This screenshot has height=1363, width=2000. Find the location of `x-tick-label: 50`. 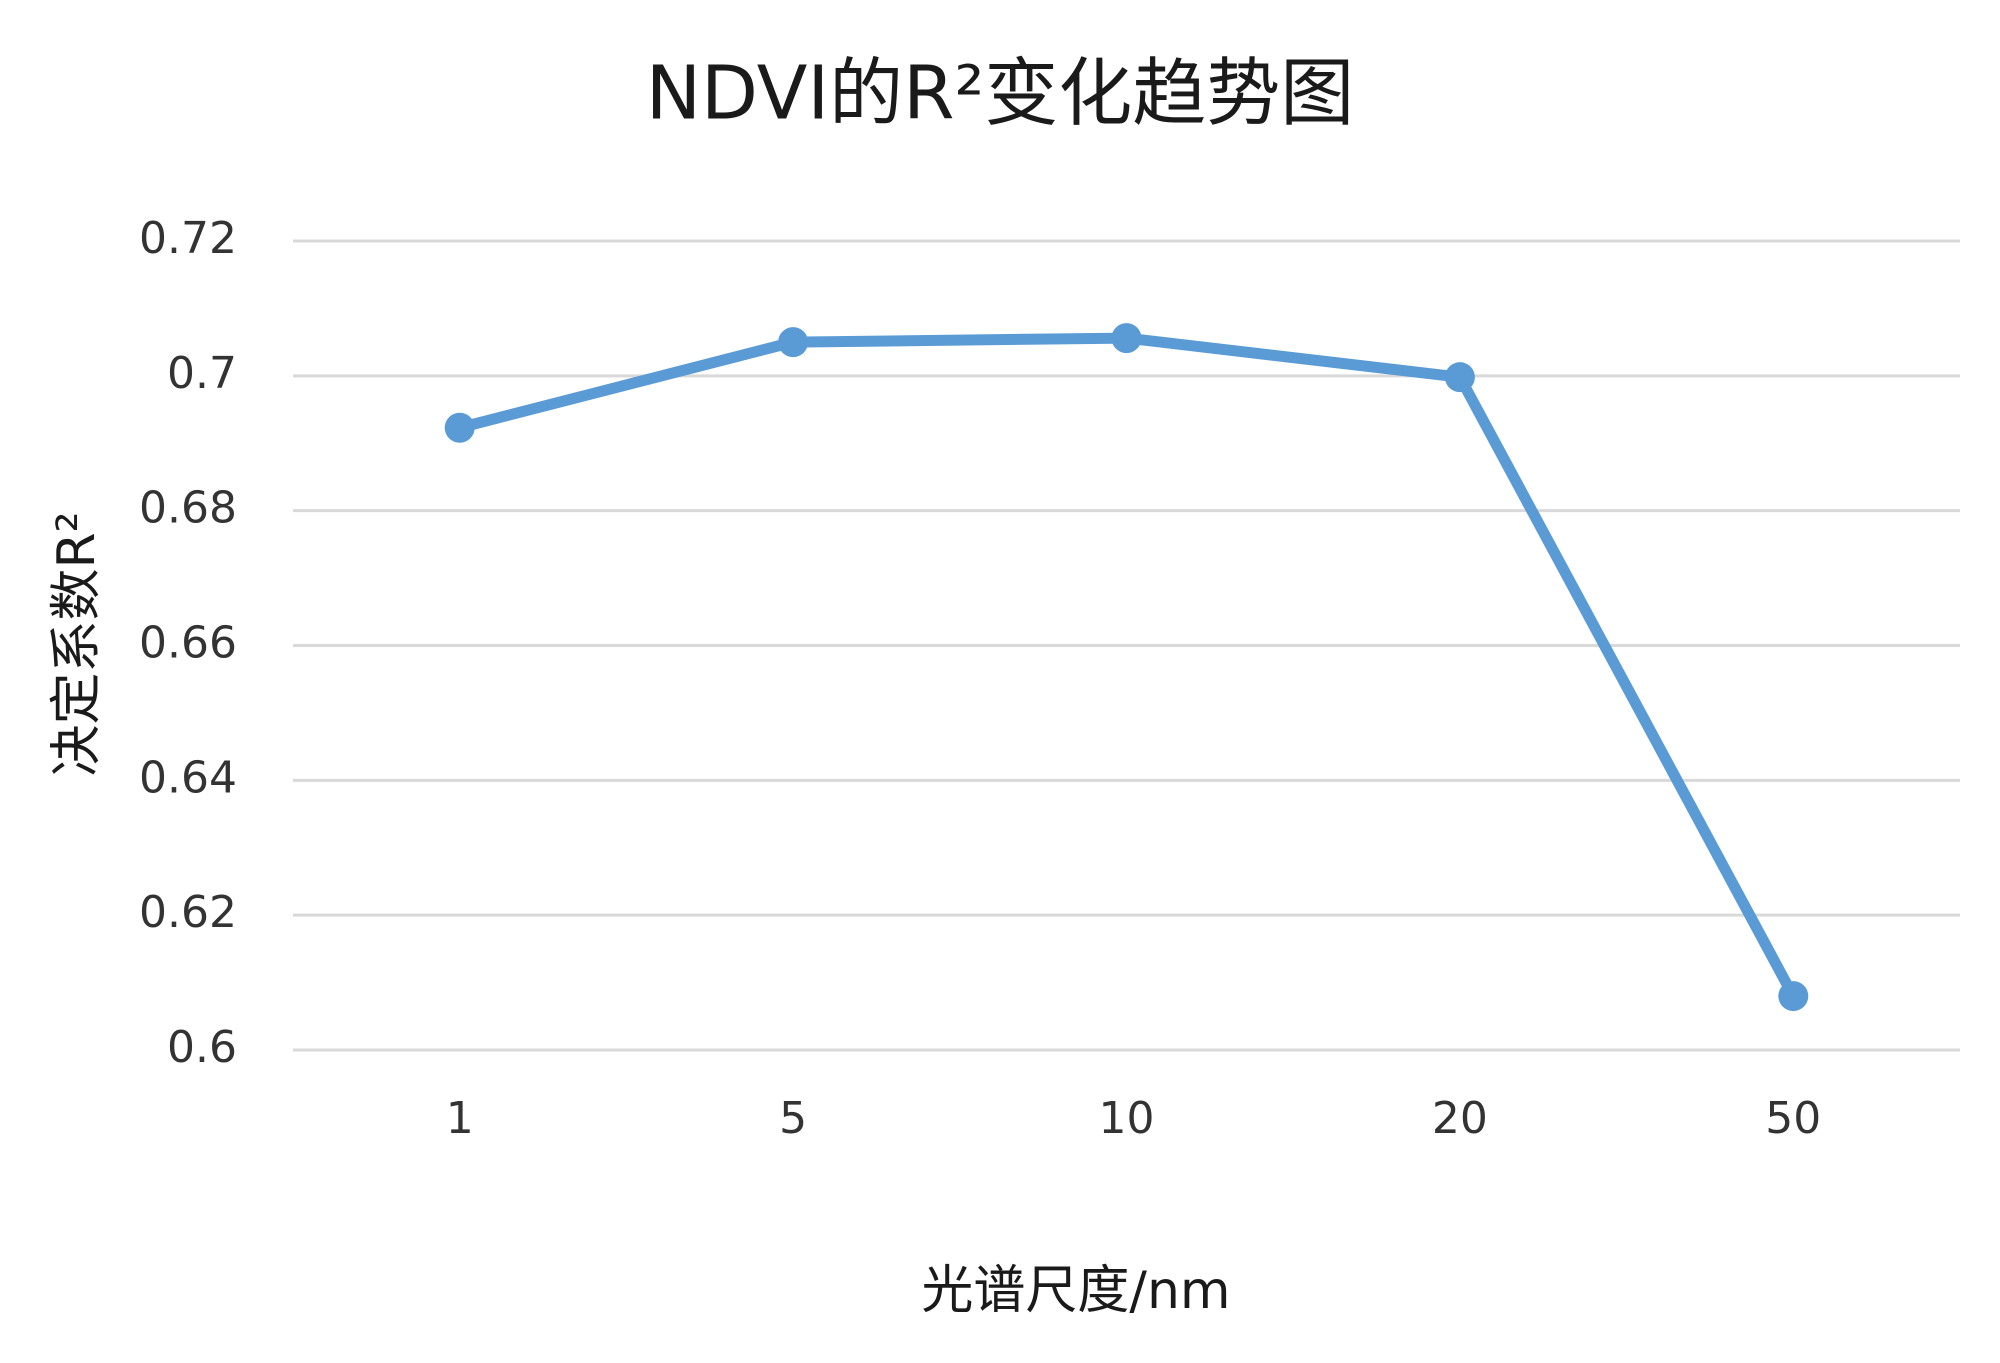

x-tick-label: 50 is located at coordinates (1793, 1118).